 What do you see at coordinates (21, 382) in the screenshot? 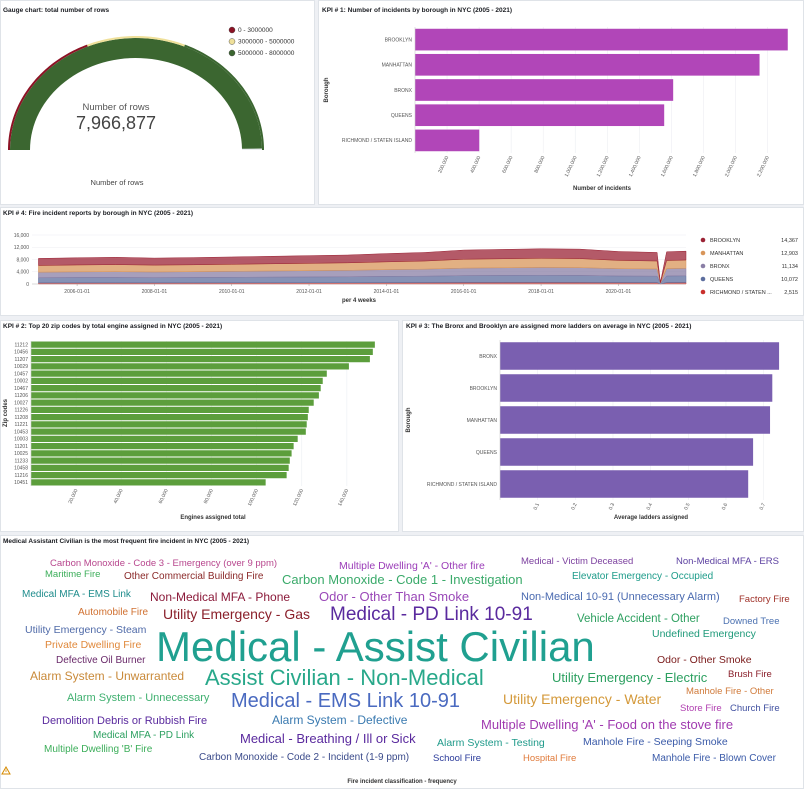
I see `y-tick-label: 10002` at bounding box center [21, 382].